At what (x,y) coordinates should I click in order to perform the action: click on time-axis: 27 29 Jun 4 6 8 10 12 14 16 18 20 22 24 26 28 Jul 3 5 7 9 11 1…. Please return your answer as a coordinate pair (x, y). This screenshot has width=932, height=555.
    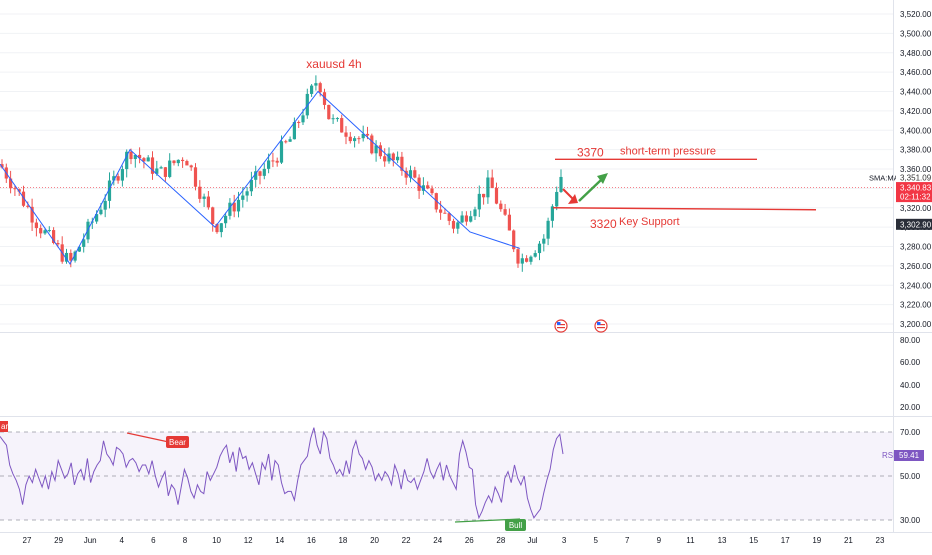
    Looking at the image, I should click on (466, 538).